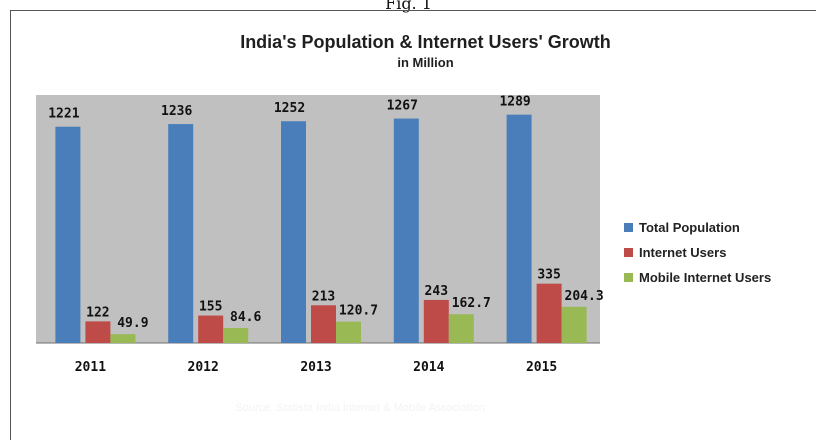 This screenshot has height=440, width=817. What do you see at coordinates (97, 312) in the screenshot?
I see `data-label-internet-users-2011: 122` at bounding box center [97, 312].